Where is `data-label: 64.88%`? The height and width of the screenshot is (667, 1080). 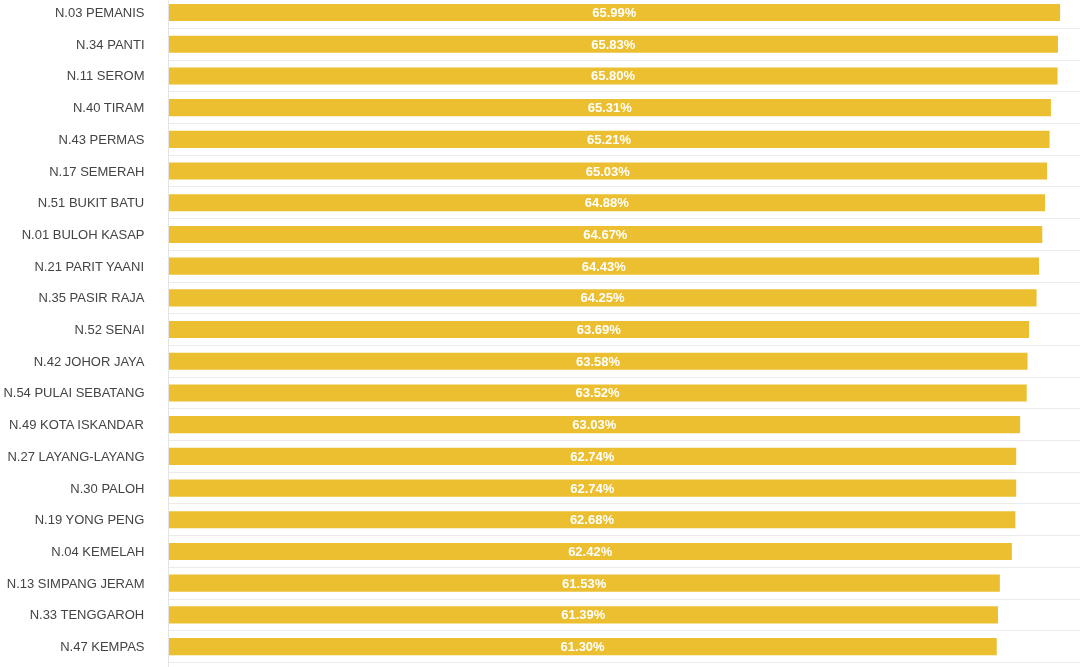 data-label: 64.88% is located at coordinates (607, 203).